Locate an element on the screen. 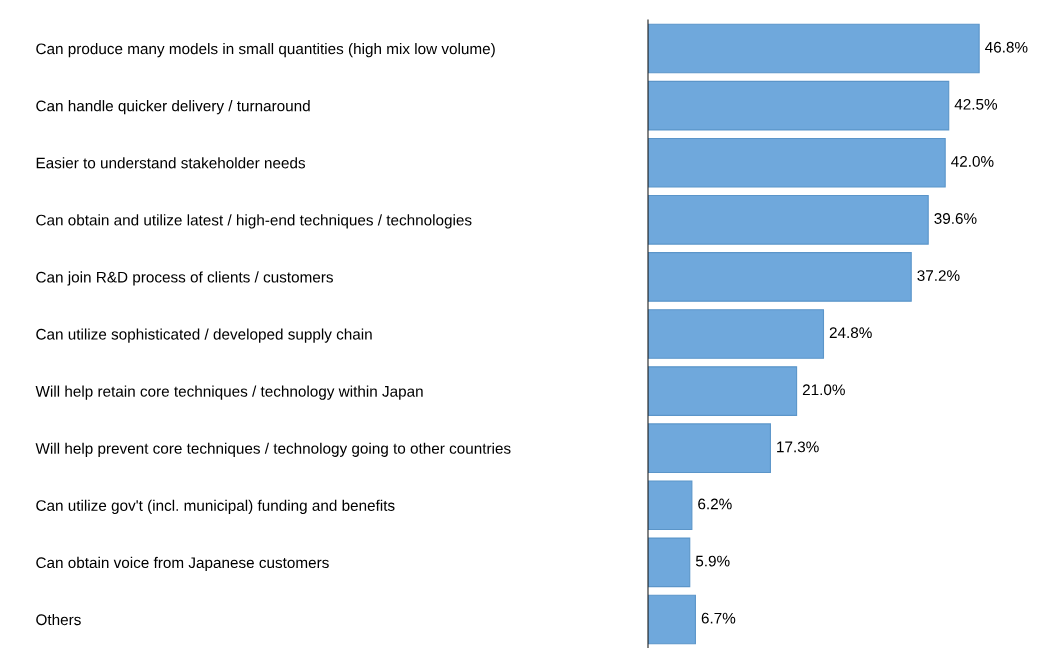  data-label: 39.6% is located at coordinates (955, 218).